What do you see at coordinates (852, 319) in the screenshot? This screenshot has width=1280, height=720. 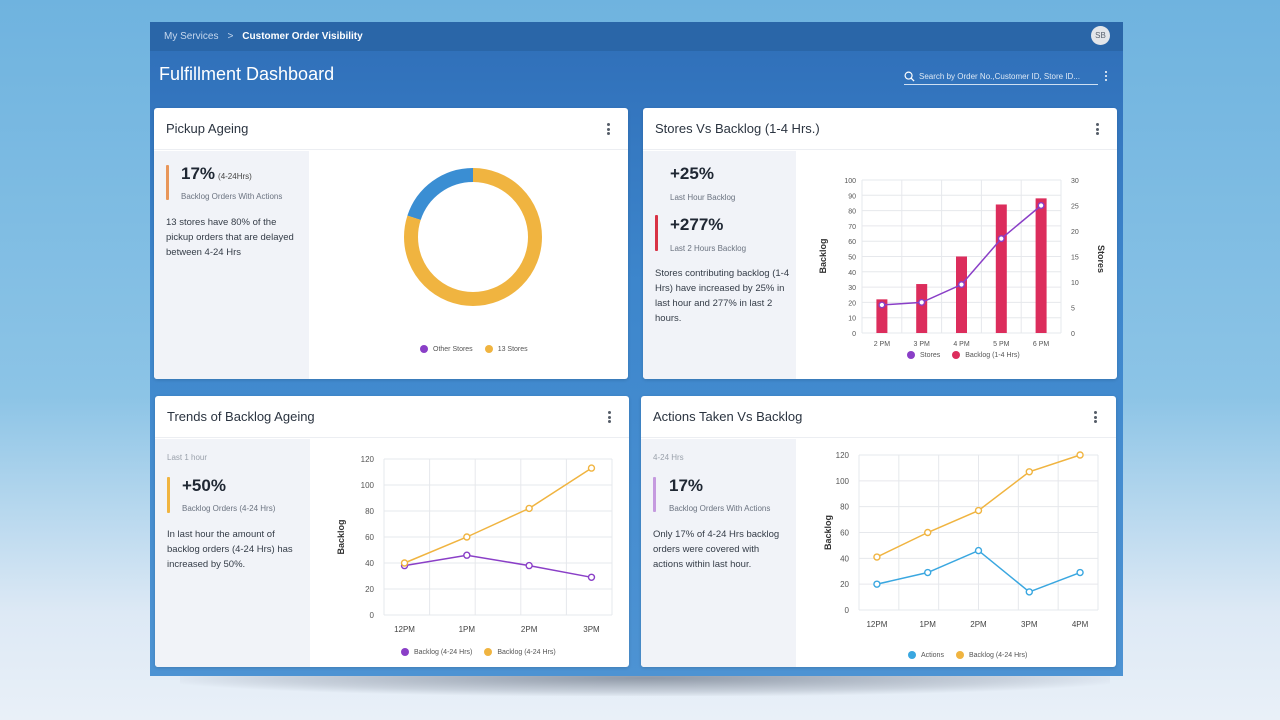 I see `y-tick-label: 10` at bounding box center [852, 319].